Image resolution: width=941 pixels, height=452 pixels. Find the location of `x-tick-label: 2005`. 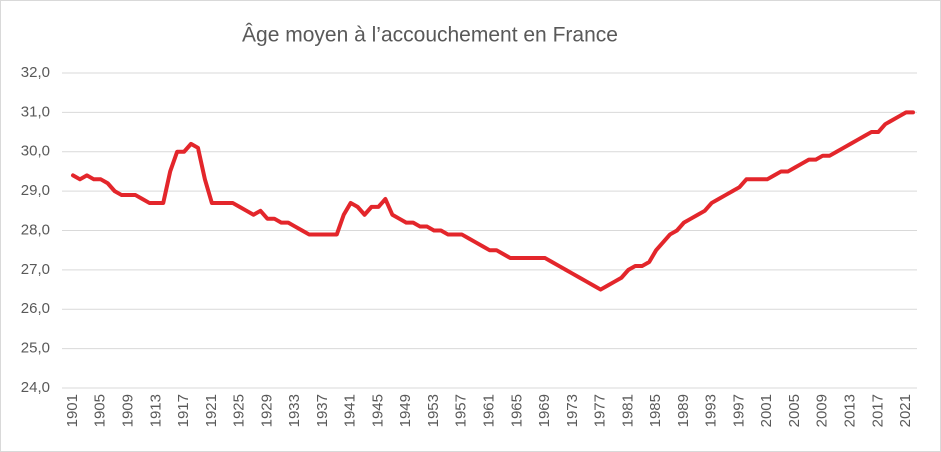

x-tick-label: 2005 is located at coordinates (794, 410).